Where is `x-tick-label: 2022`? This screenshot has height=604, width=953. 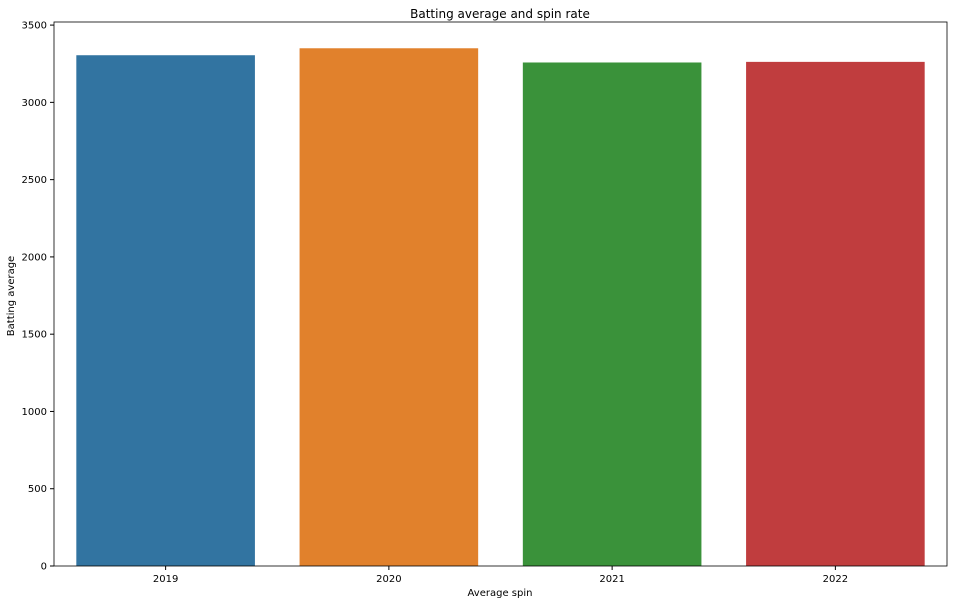
x-tick-label: 2022 is located at coordinates (835, 579).